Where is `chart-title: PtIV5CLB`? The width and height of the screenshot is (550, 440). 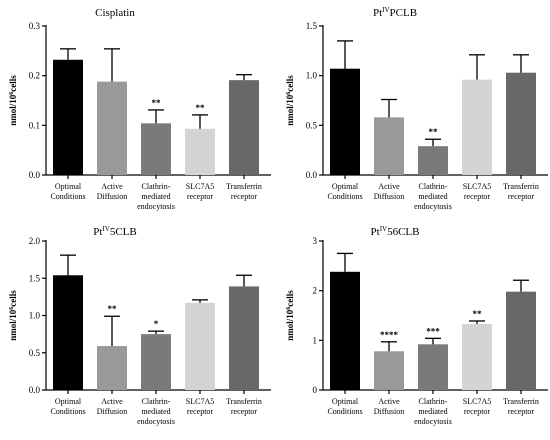
chart-title: PtIV5CLB is located at coordinates (114, 231).